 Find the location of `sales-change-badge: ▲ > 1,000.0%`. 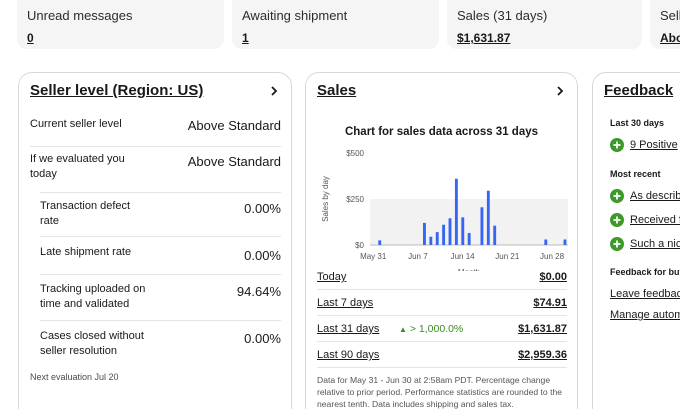

sales-change-badge: ▲ > 1,000.0% is located at coordinates (431, 329).